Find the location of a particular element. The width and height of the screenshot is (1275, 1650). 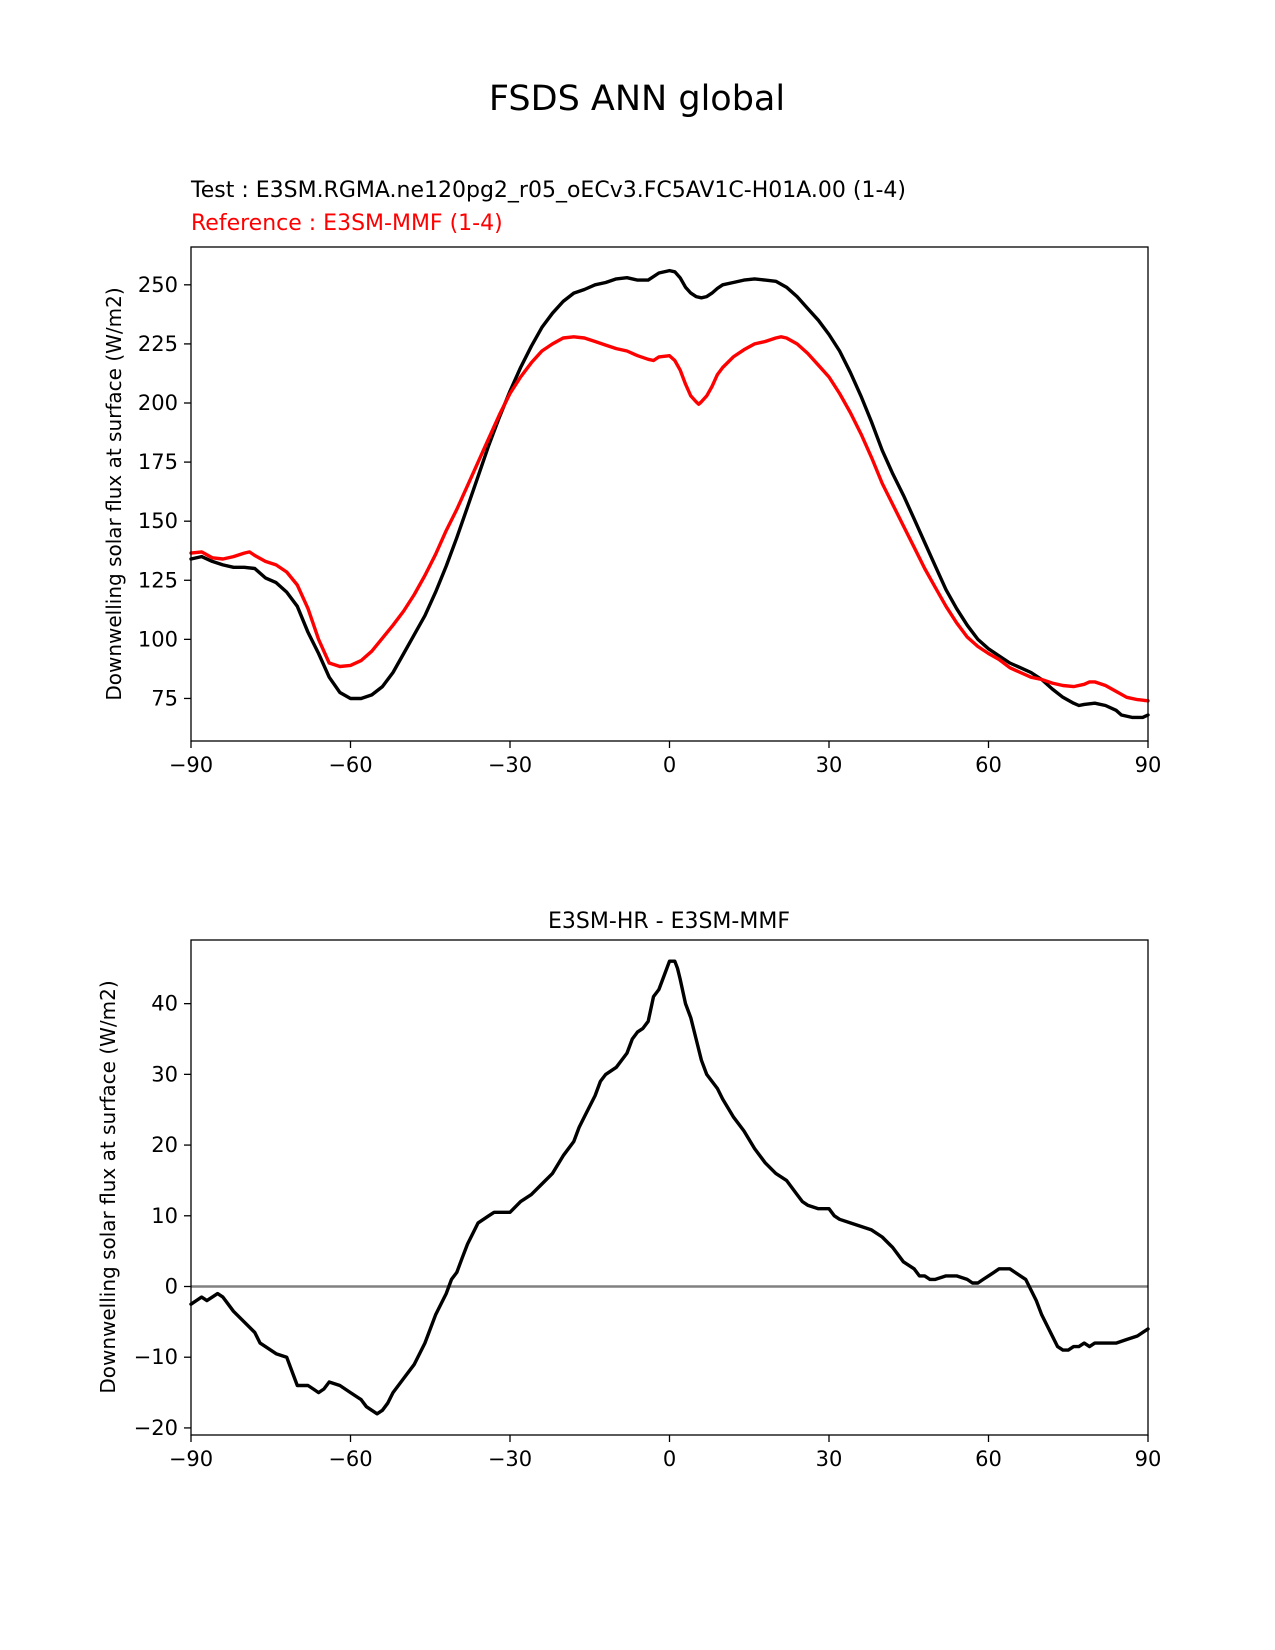

top-xtick-label: 60 is located at coordinates (988, 765).